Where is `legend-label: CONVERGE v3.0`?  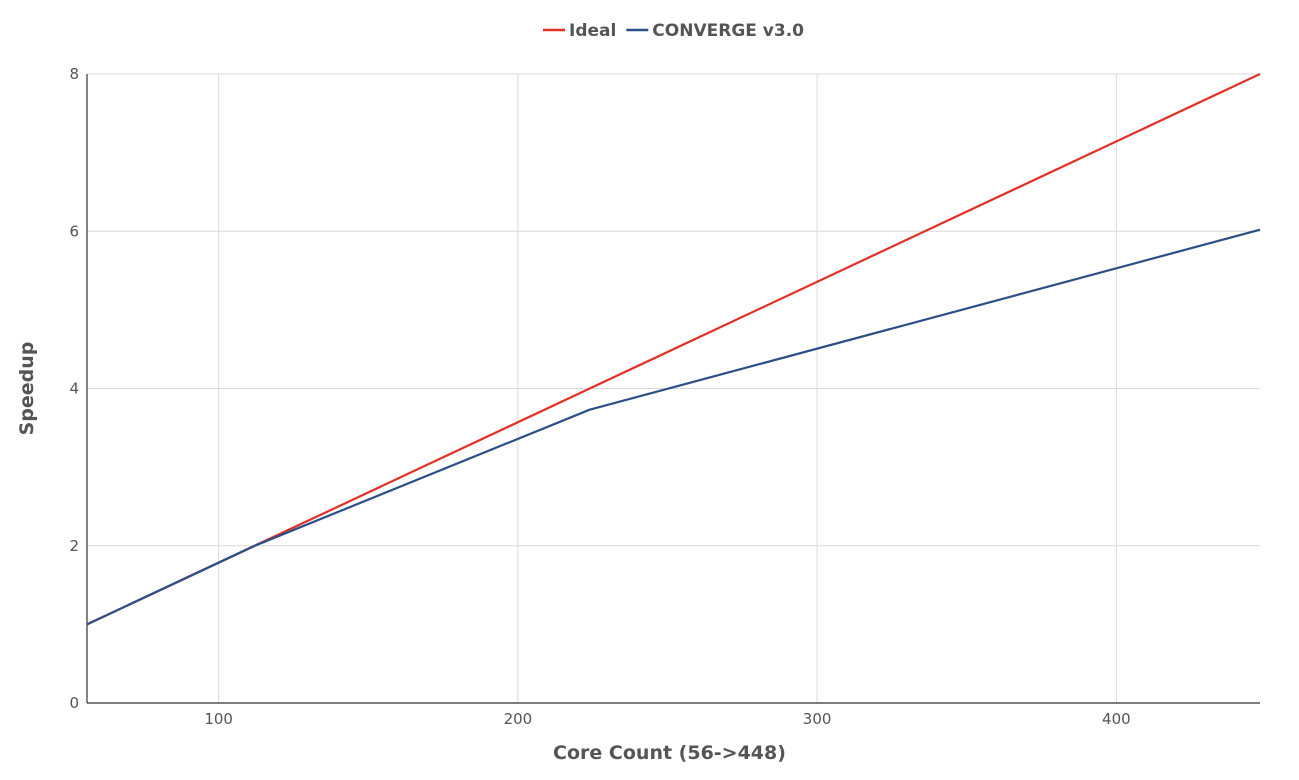
legend-label: CONVERGE v3.0 is located at coordinates (728, 31).